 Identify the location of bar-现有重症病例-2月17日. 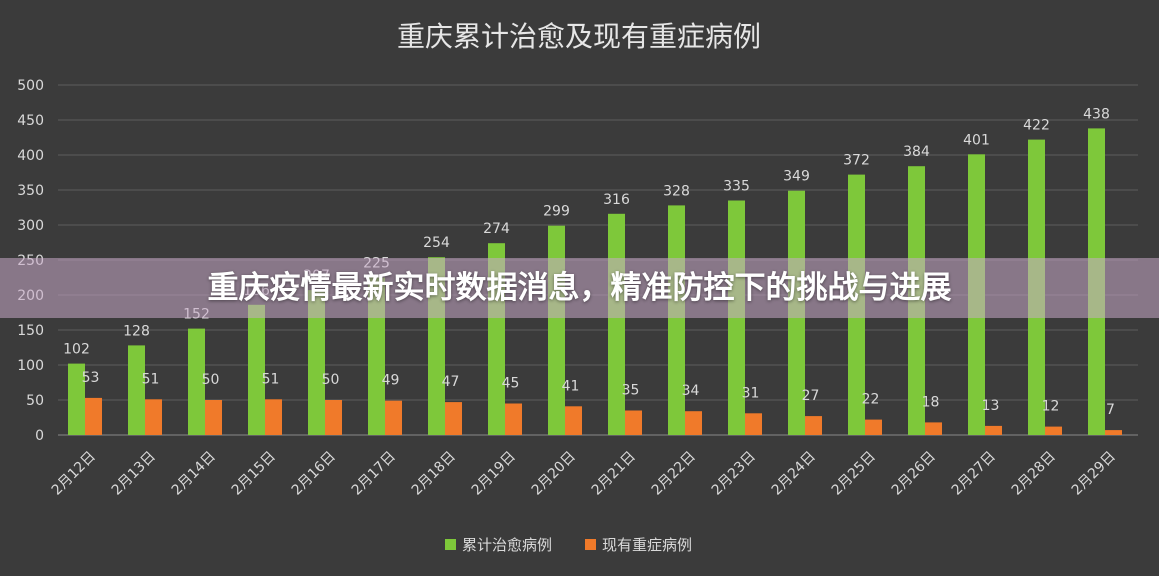
(393, 417).